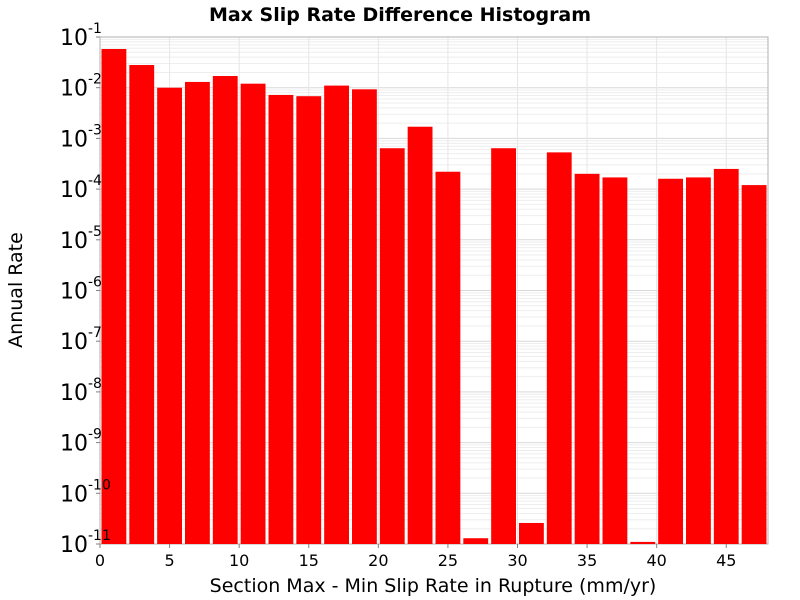 The image size is (800, 600). Describe the element at coordinates (81, 442) in the screenshot. I see `y-tick-label: 10⁻⁹` at that location.